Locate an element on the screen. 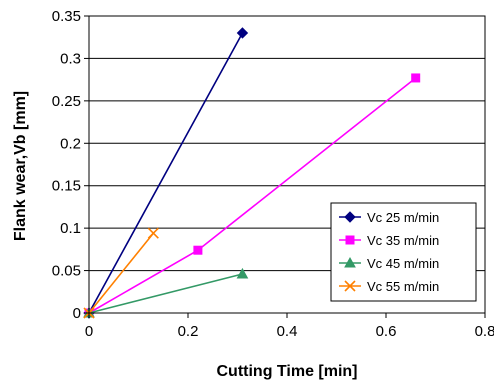 The image size is (494, 384). legend-label: Vc 45 m/min is located at coordinates (403, 263).